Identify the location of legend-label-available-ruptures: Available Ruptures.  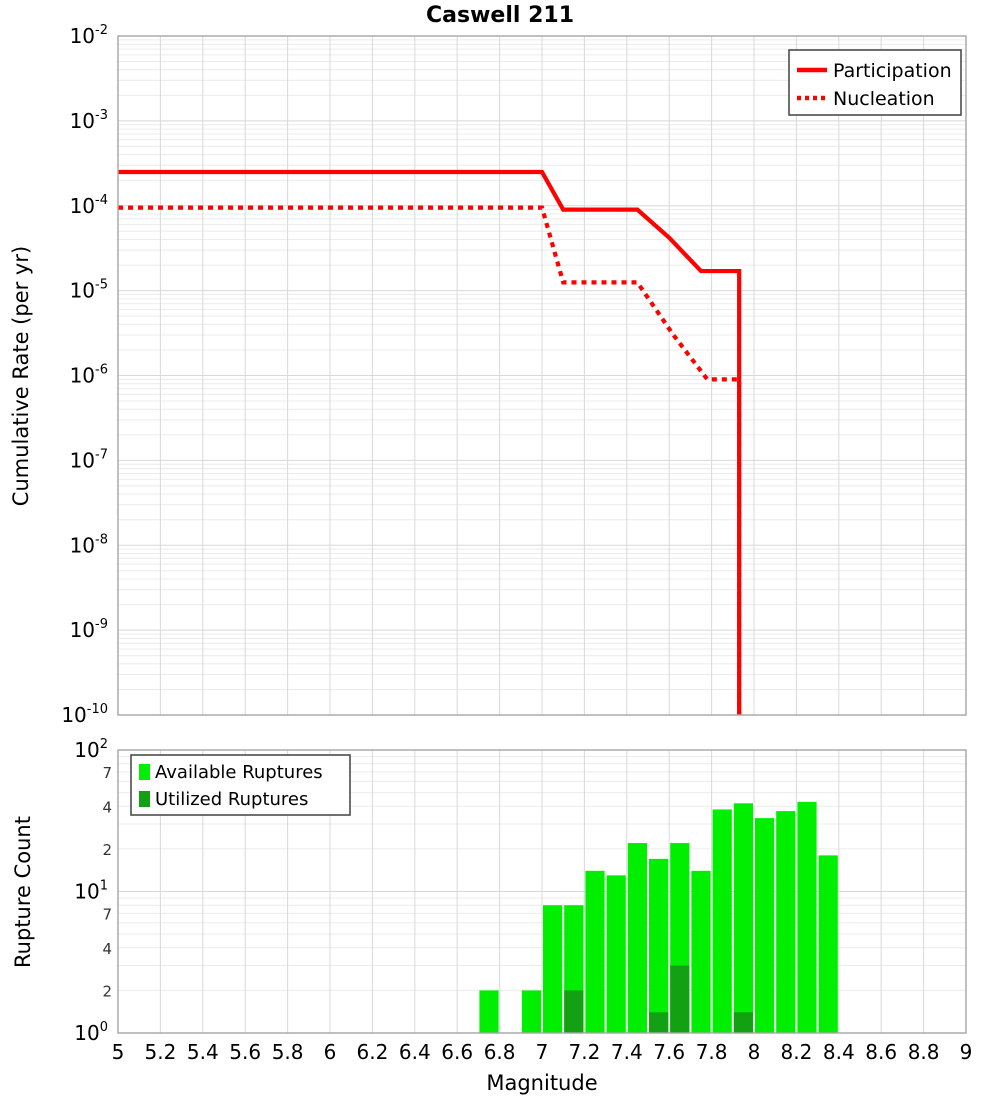
(239, 772).